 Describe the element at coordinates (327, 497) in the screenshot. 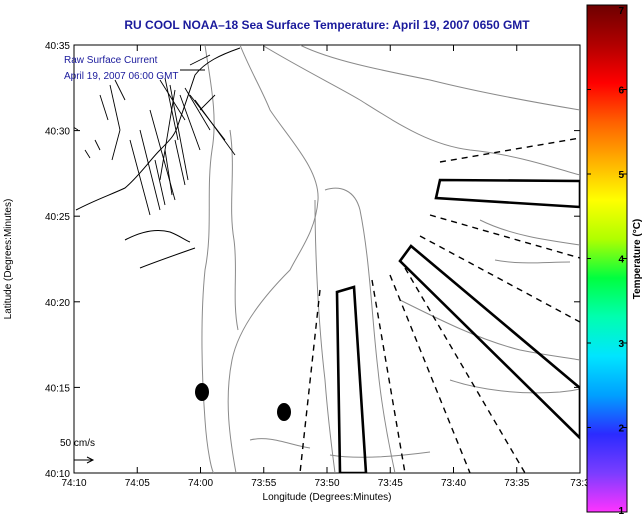

I see `x-axis-label: Longitude (Degrees:Minutes)` at that location.